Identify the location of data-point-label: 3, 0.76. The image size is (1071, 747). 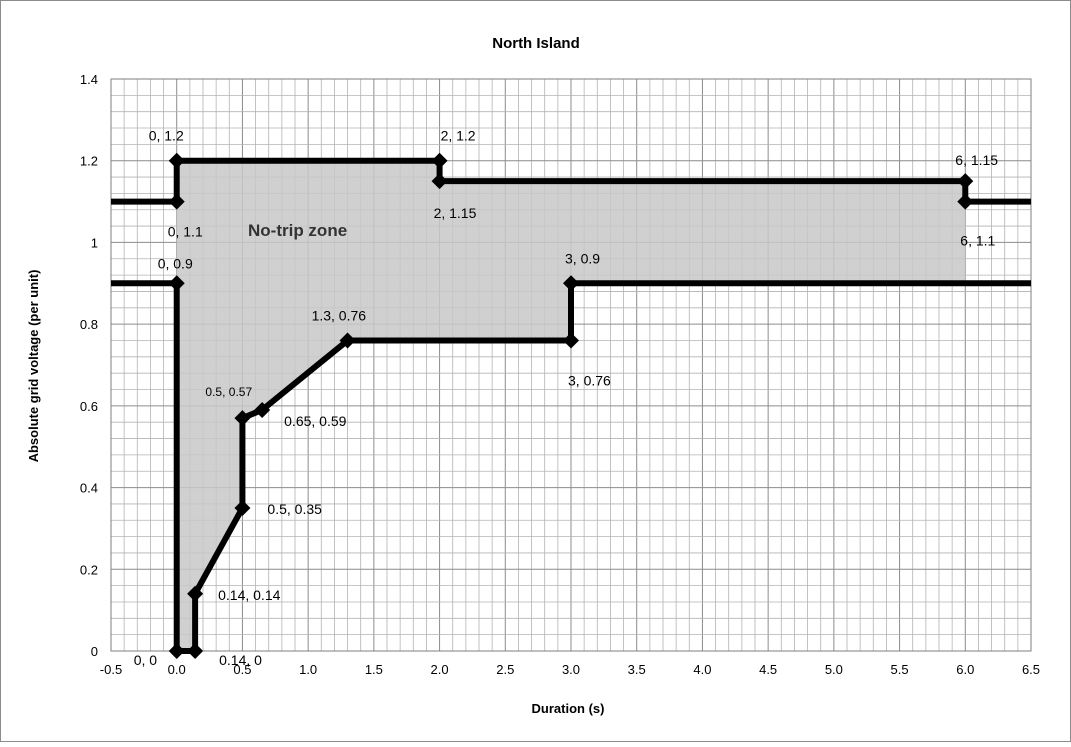
(589, 380).